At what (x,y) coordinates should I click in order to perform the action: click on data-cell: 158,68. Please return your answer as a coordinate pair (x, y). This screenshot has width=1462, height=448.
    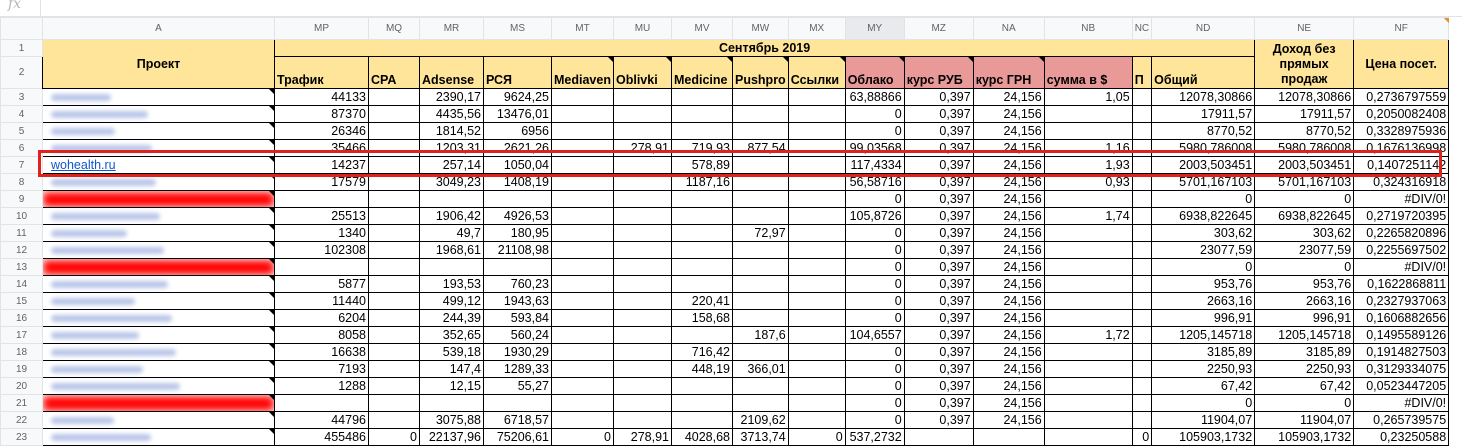
    Looking at the image, I should click on (702, 318).